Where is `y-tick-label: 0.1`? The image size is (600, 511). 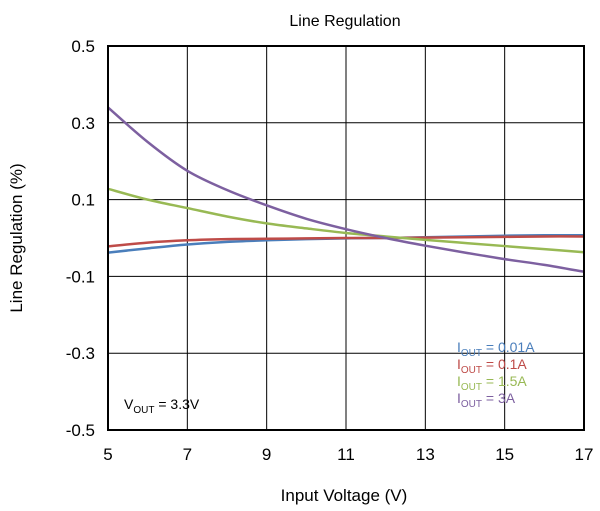 y-tick-label: 0.1 is located at coordinates (83, 200).